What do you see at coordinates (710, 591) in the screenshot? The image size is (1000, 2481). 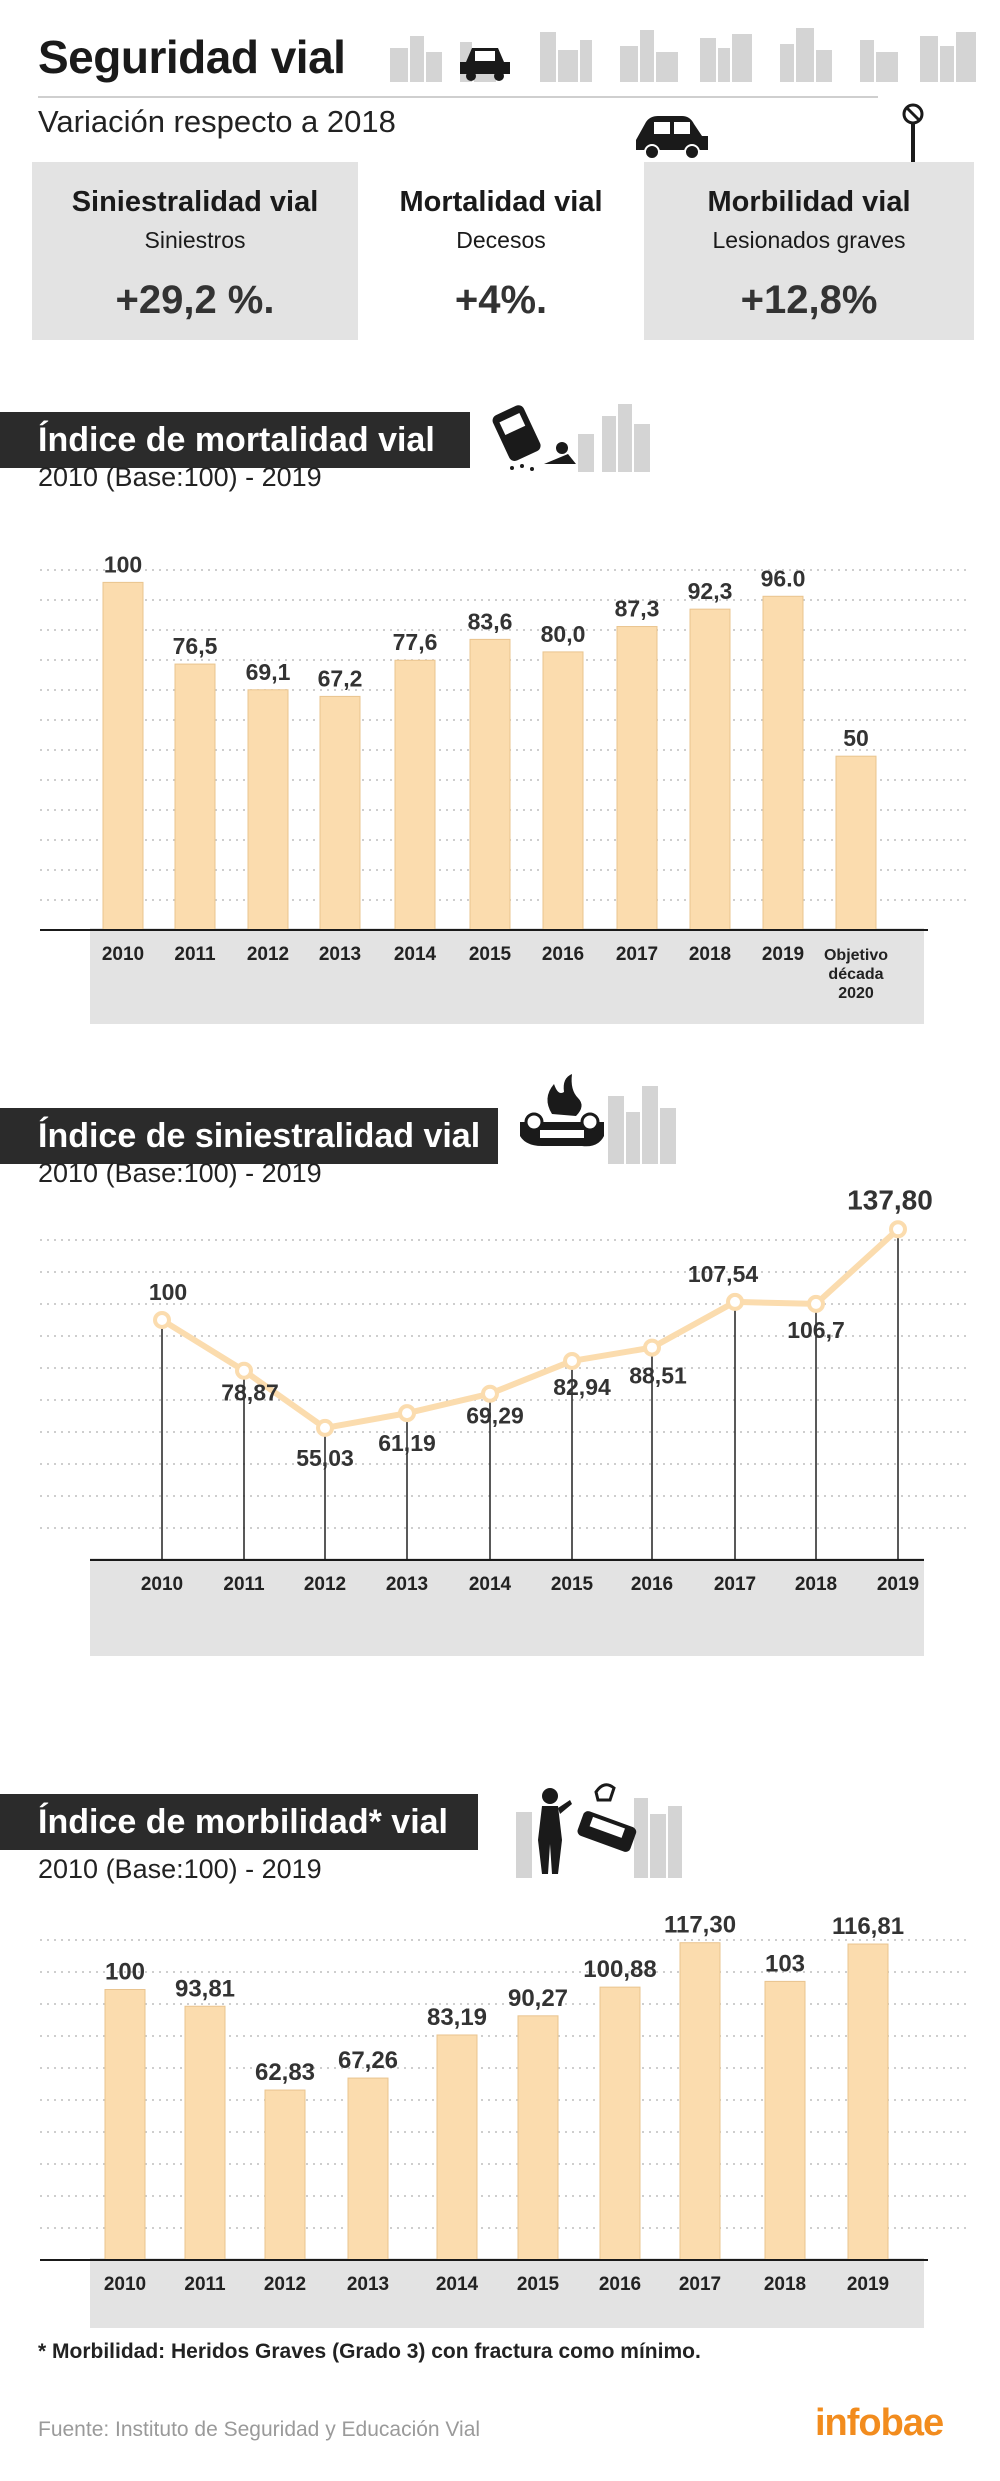 I see `data-label: 92,3` at bounding box center [710, 591].